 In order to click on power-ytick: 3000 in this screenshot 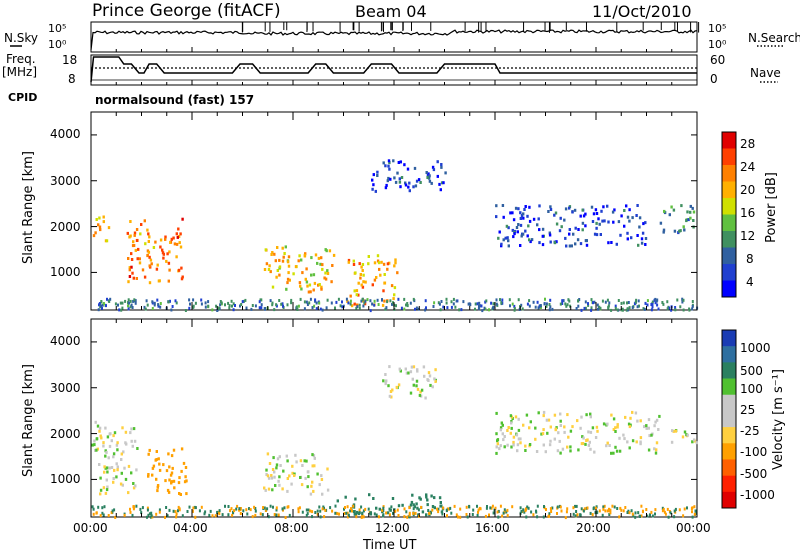, I will do `click(65, 181)`.